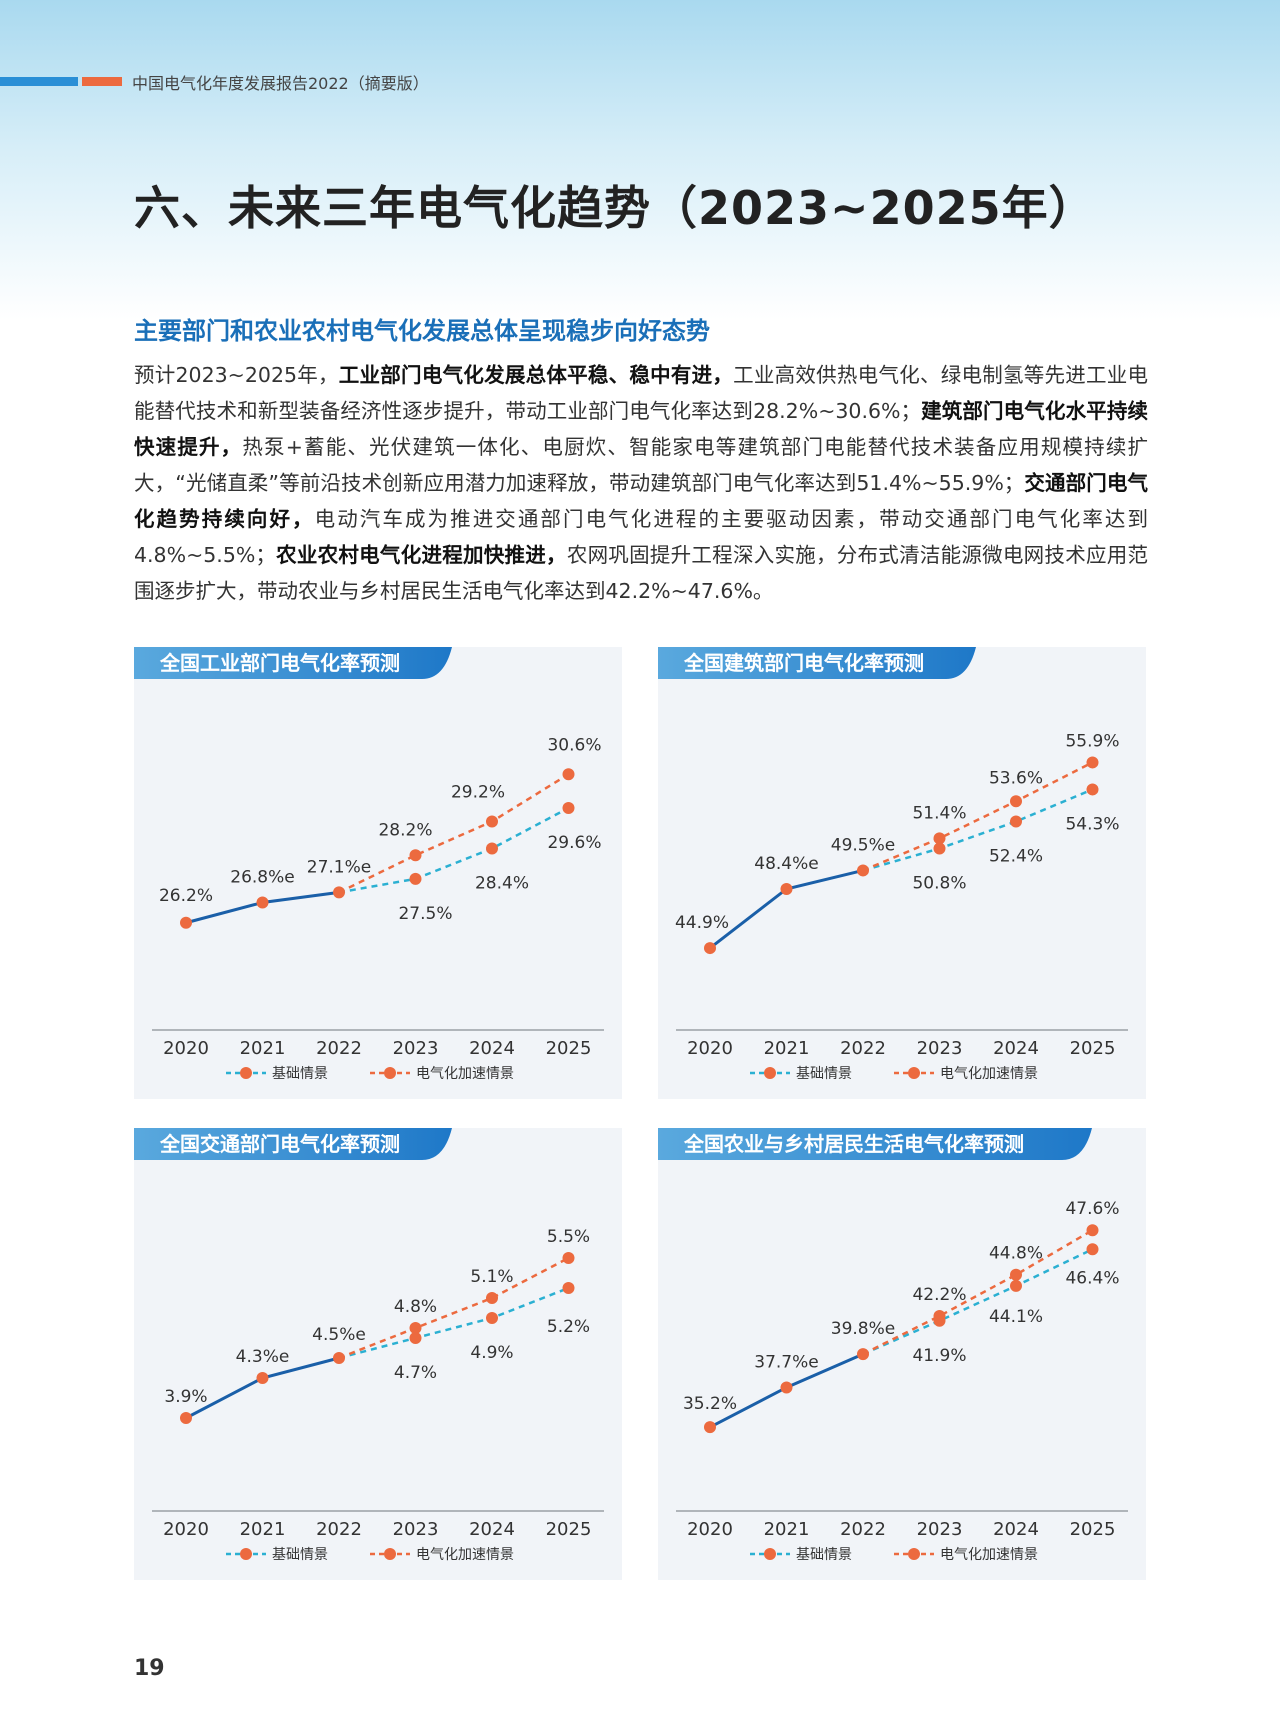 The width and height of the screenshot is (1280, 1736). Describe the element at coordinates (236, 375) in the screenshot. I see `paragraph-run: 预计2023~2025年，` at that location.